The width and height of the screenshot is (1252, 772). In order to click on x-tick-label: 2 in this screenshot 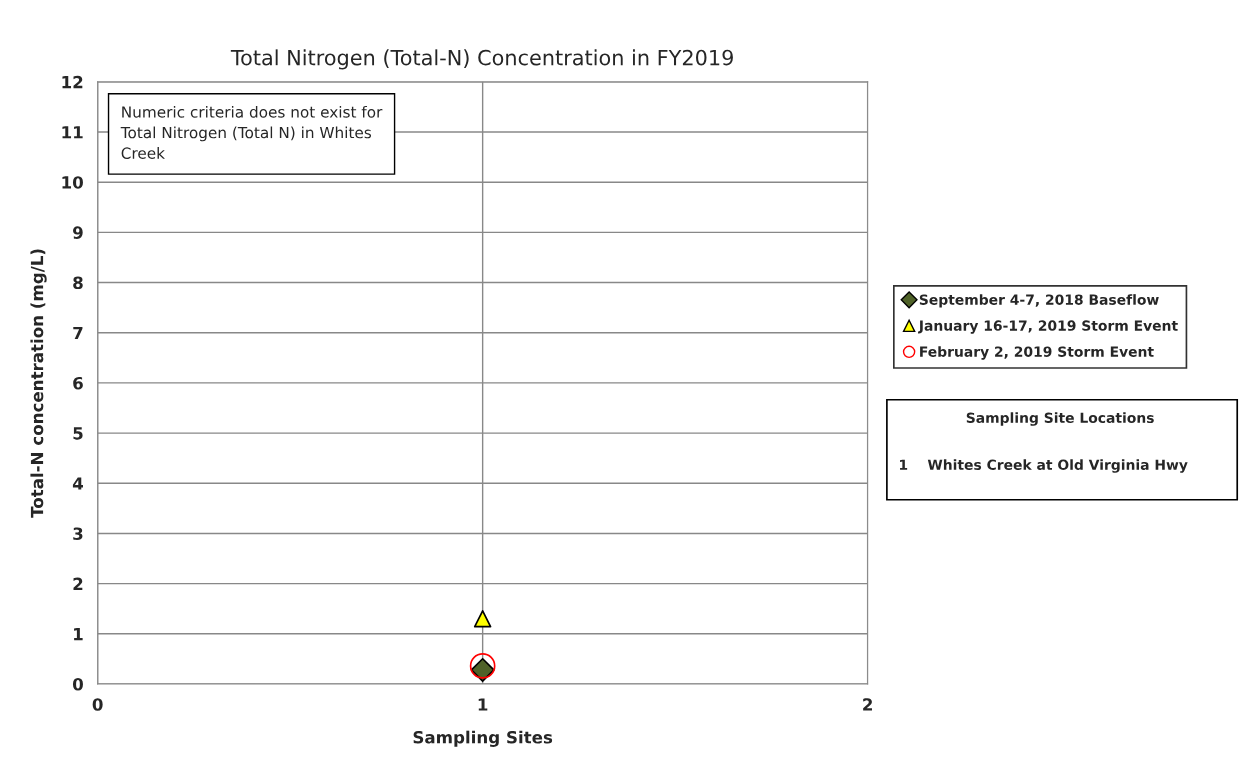, I will do `click(867, 704)`.